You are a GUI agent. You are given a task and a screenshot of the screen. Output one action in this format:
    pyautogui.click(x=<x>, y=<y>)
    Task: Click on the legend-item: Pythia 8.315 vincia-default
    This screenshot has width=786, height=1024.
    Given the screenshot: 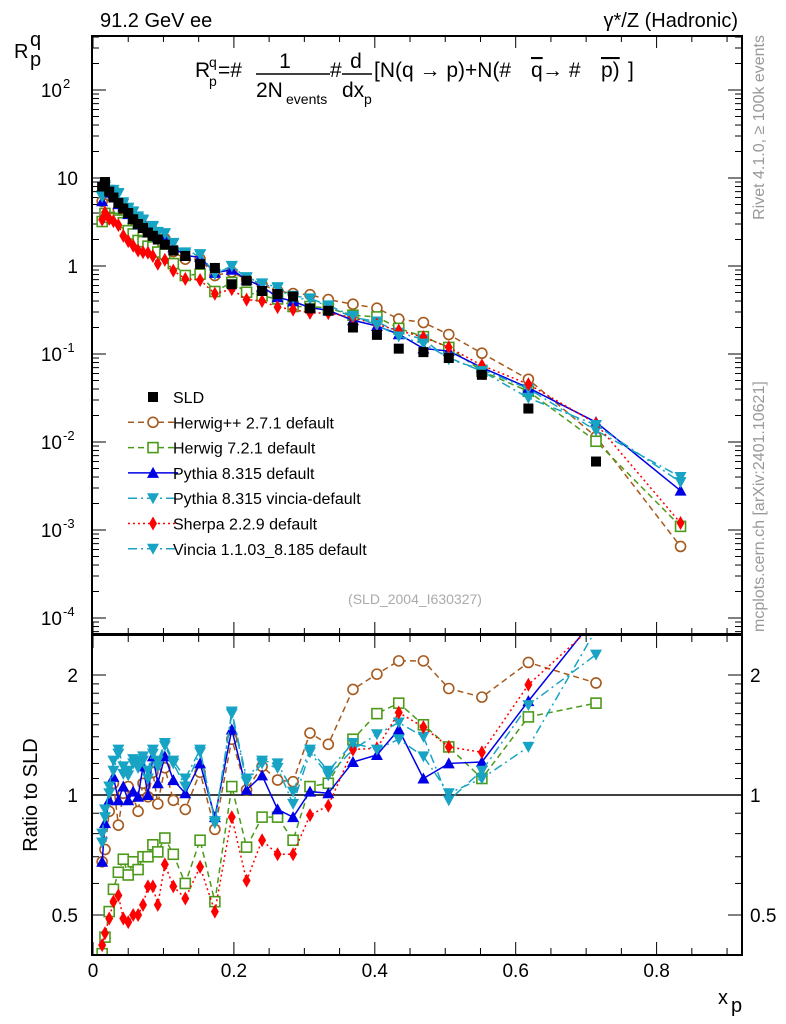 What is the action you would take?
    pyautogui.click(x=244, y=499)
    